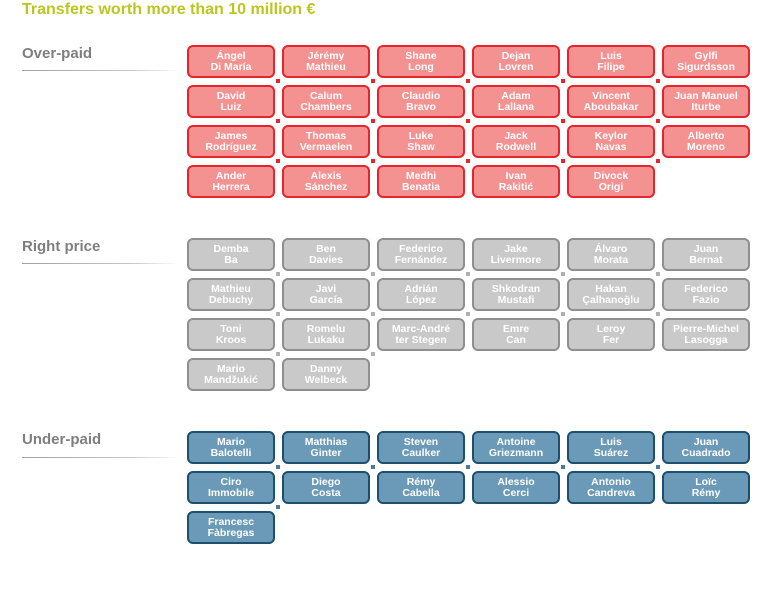 The width and height of the screenshot is (770, 603). I want to click on player-card: Hakan Çalhanoğlu, so click(611, 294).